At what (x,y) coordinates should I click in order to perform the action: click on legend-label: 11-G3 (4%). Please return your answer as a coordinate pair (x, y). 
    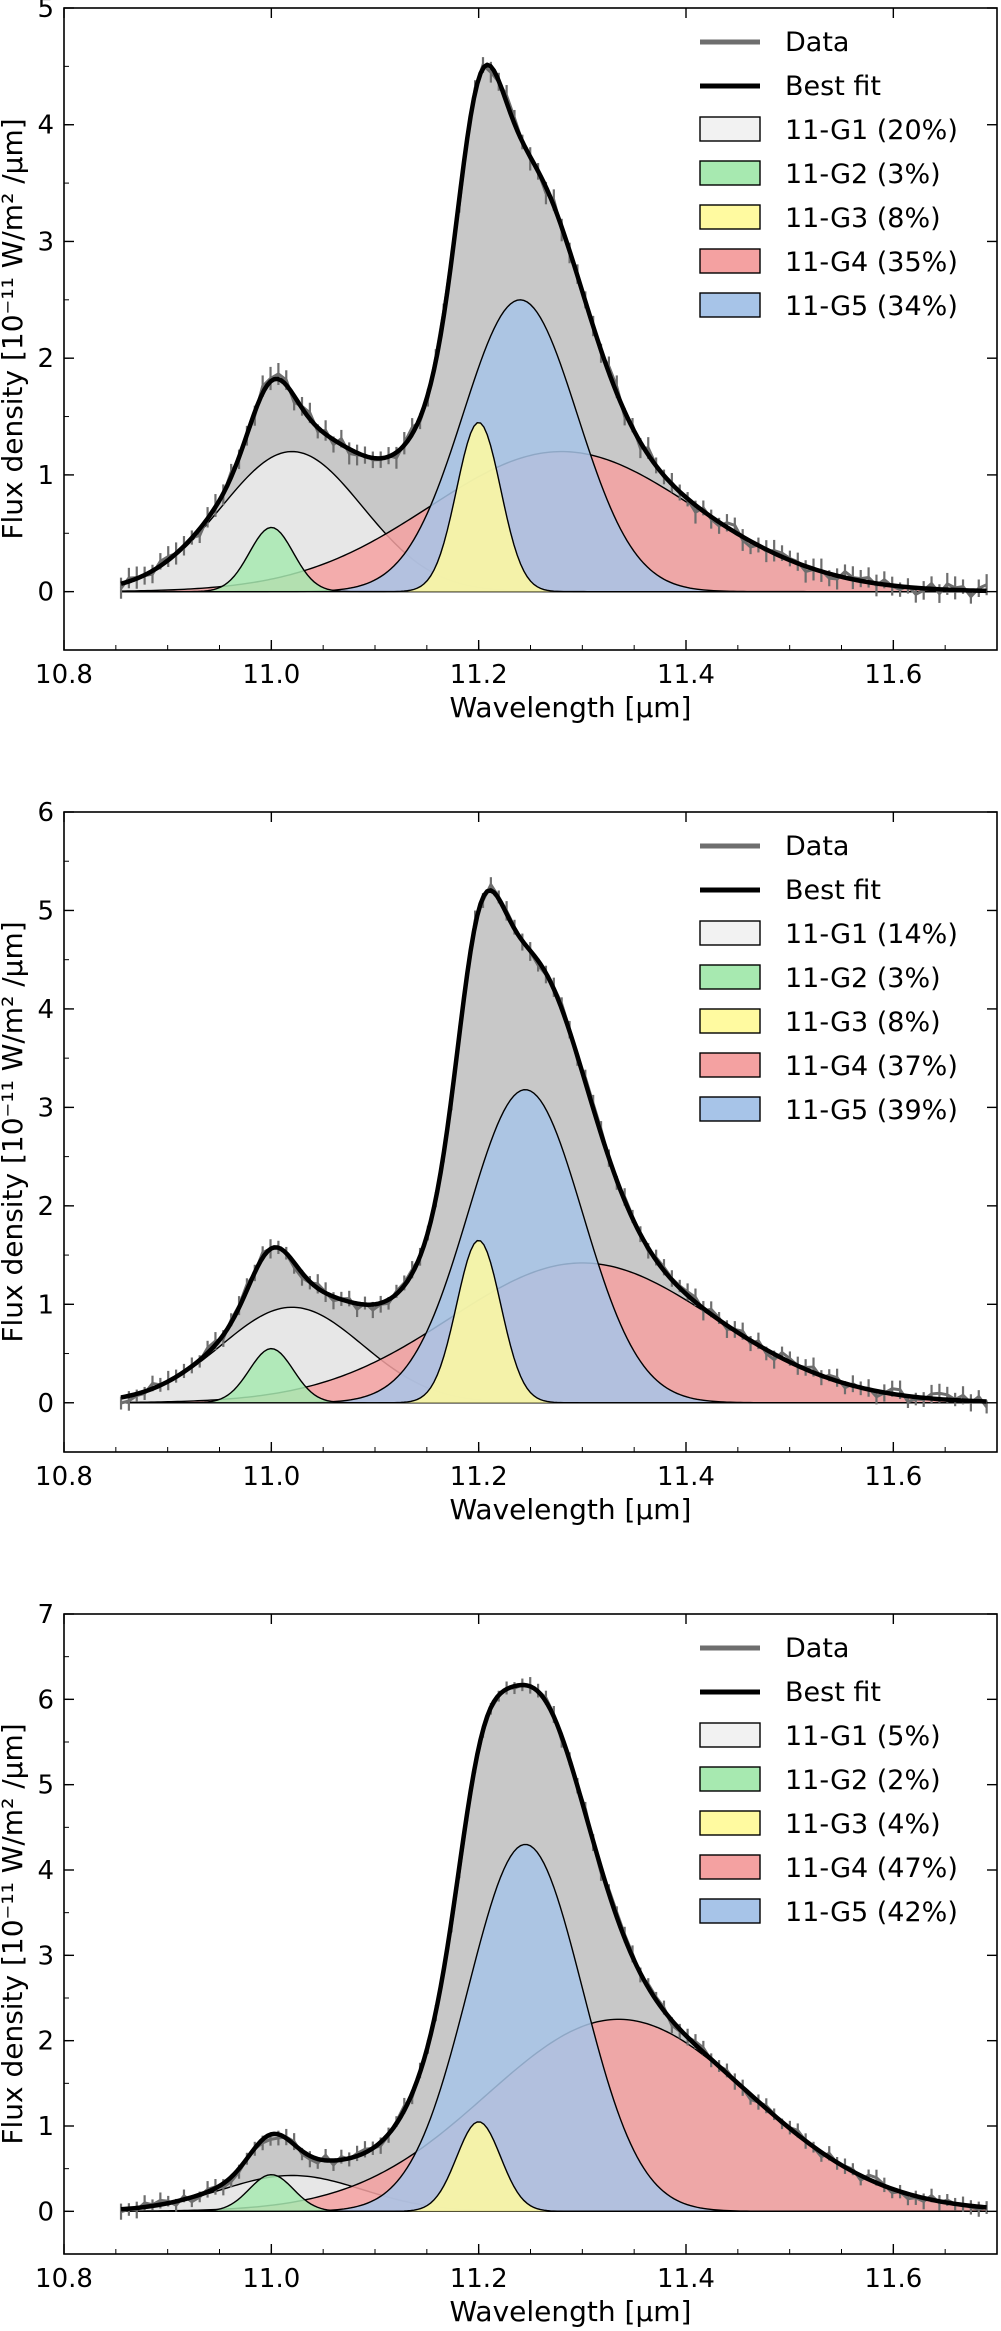
    Looking at the image, I should click on (863, 1824).